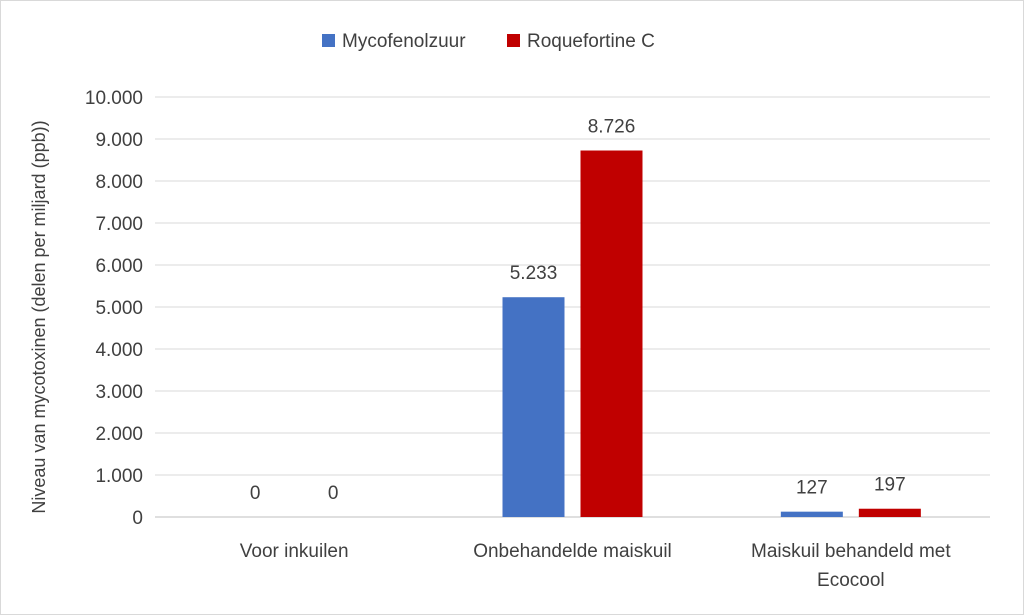  What do you see at coordinates (119, 434) in the screenshot?
I see `y-tick-label: 2.000` at bounding box center [119, 434].